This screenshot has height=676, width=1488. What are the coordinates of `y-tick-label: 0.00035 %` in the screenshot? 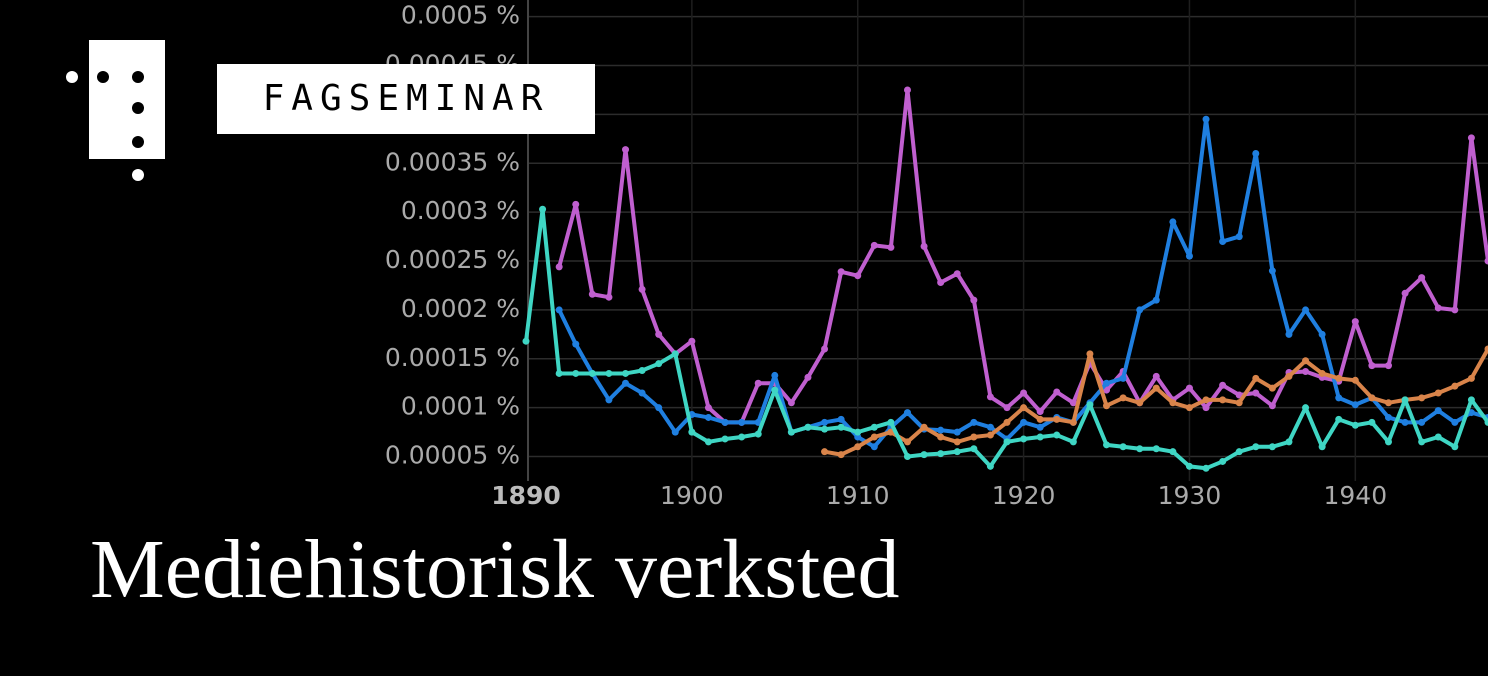 It's located at (452, 161).